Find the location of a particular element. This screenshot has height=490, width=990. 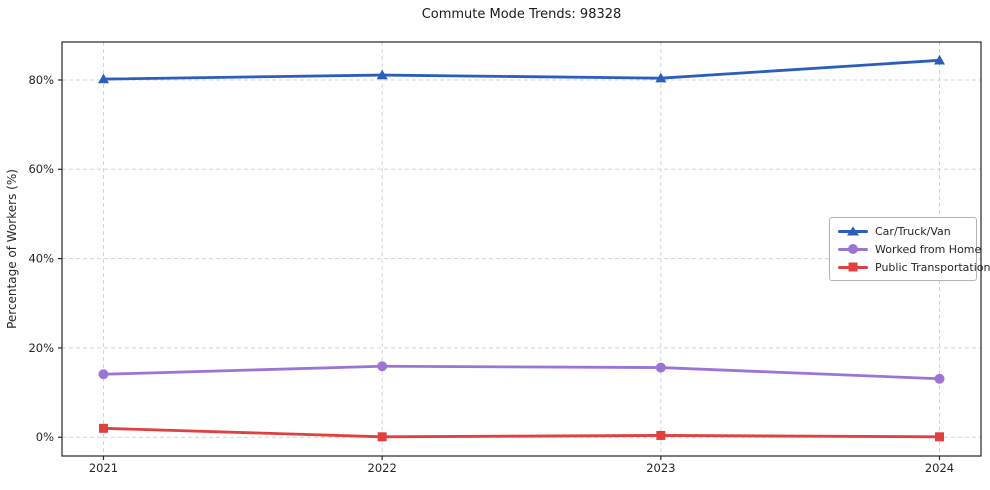

x-tick-label: 2023 is located at coordinates (660, 468).